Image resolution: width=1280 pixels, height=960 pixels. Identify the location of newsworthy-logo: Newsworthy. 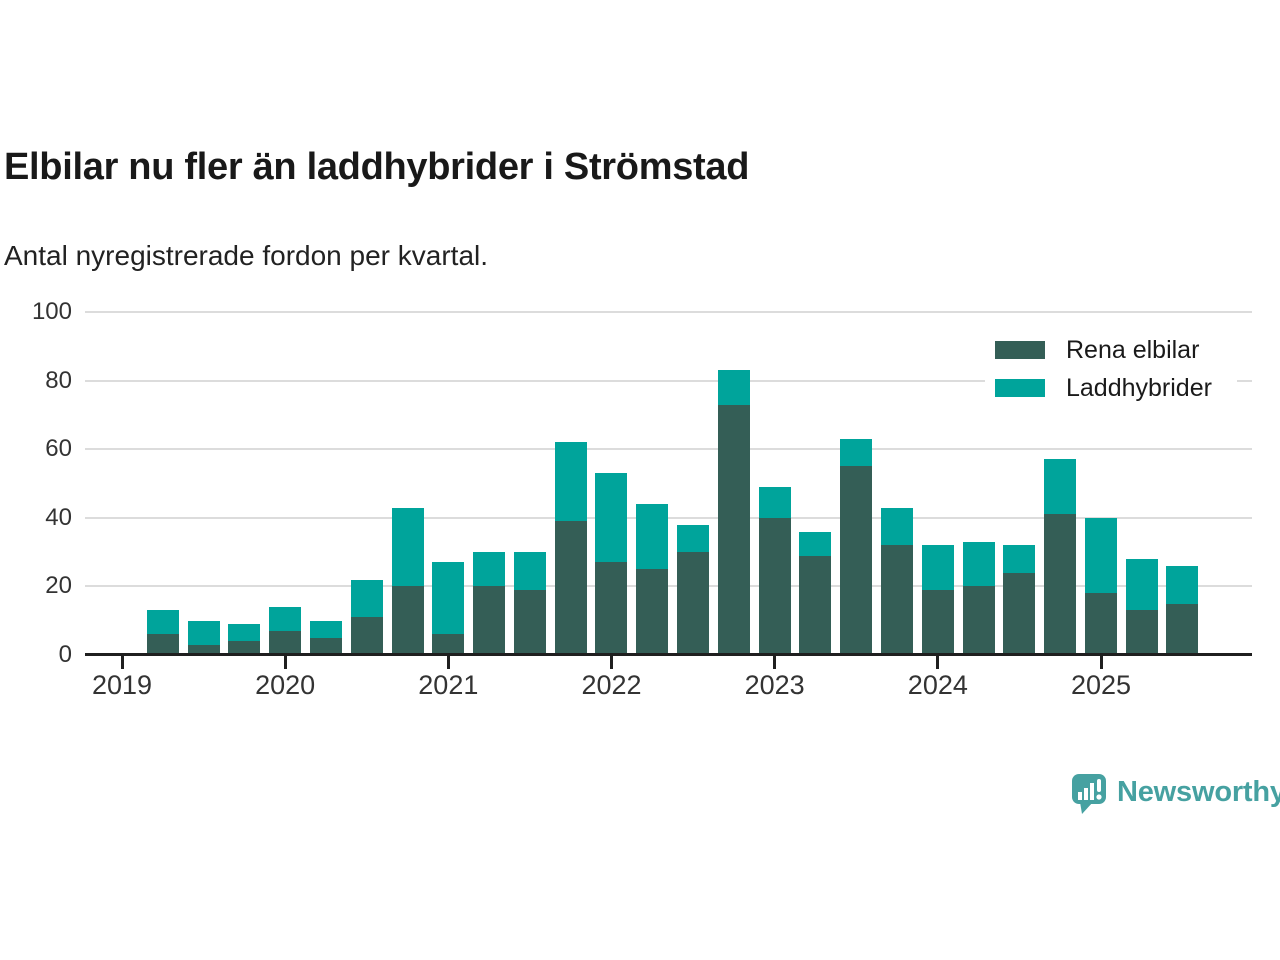
(1175, 794).